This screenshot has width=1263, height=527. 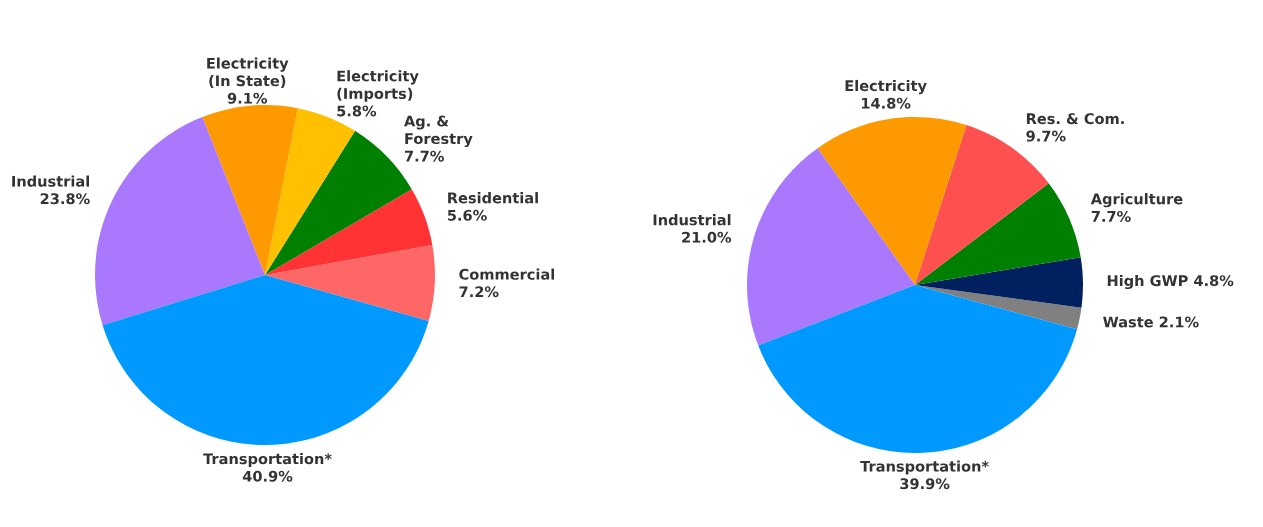 I want to click on data-label: 9.1%, so click(x=247, y=98).